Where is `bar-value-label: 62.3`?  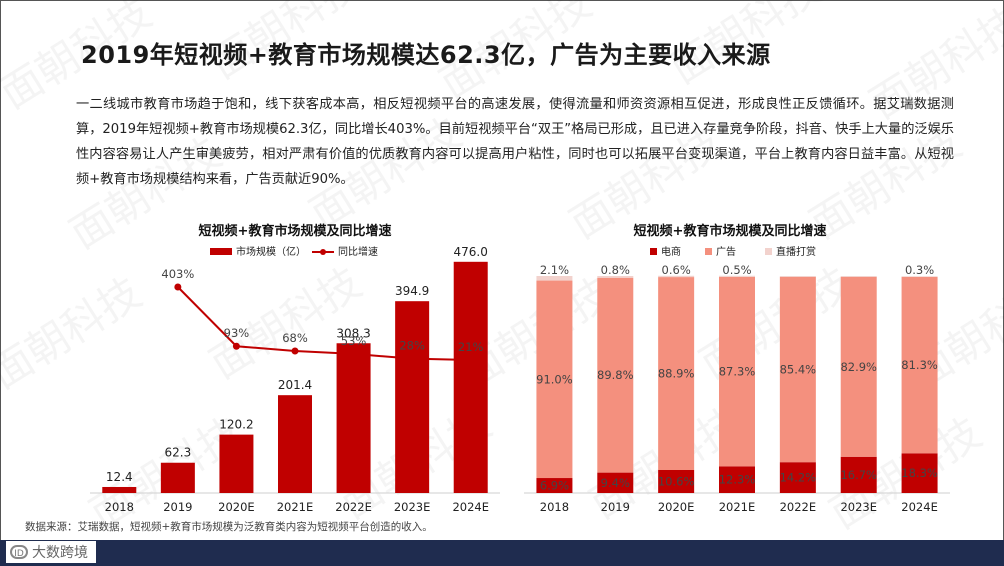
bar-value-label: 62.3 is located at coordinates (177, 453).